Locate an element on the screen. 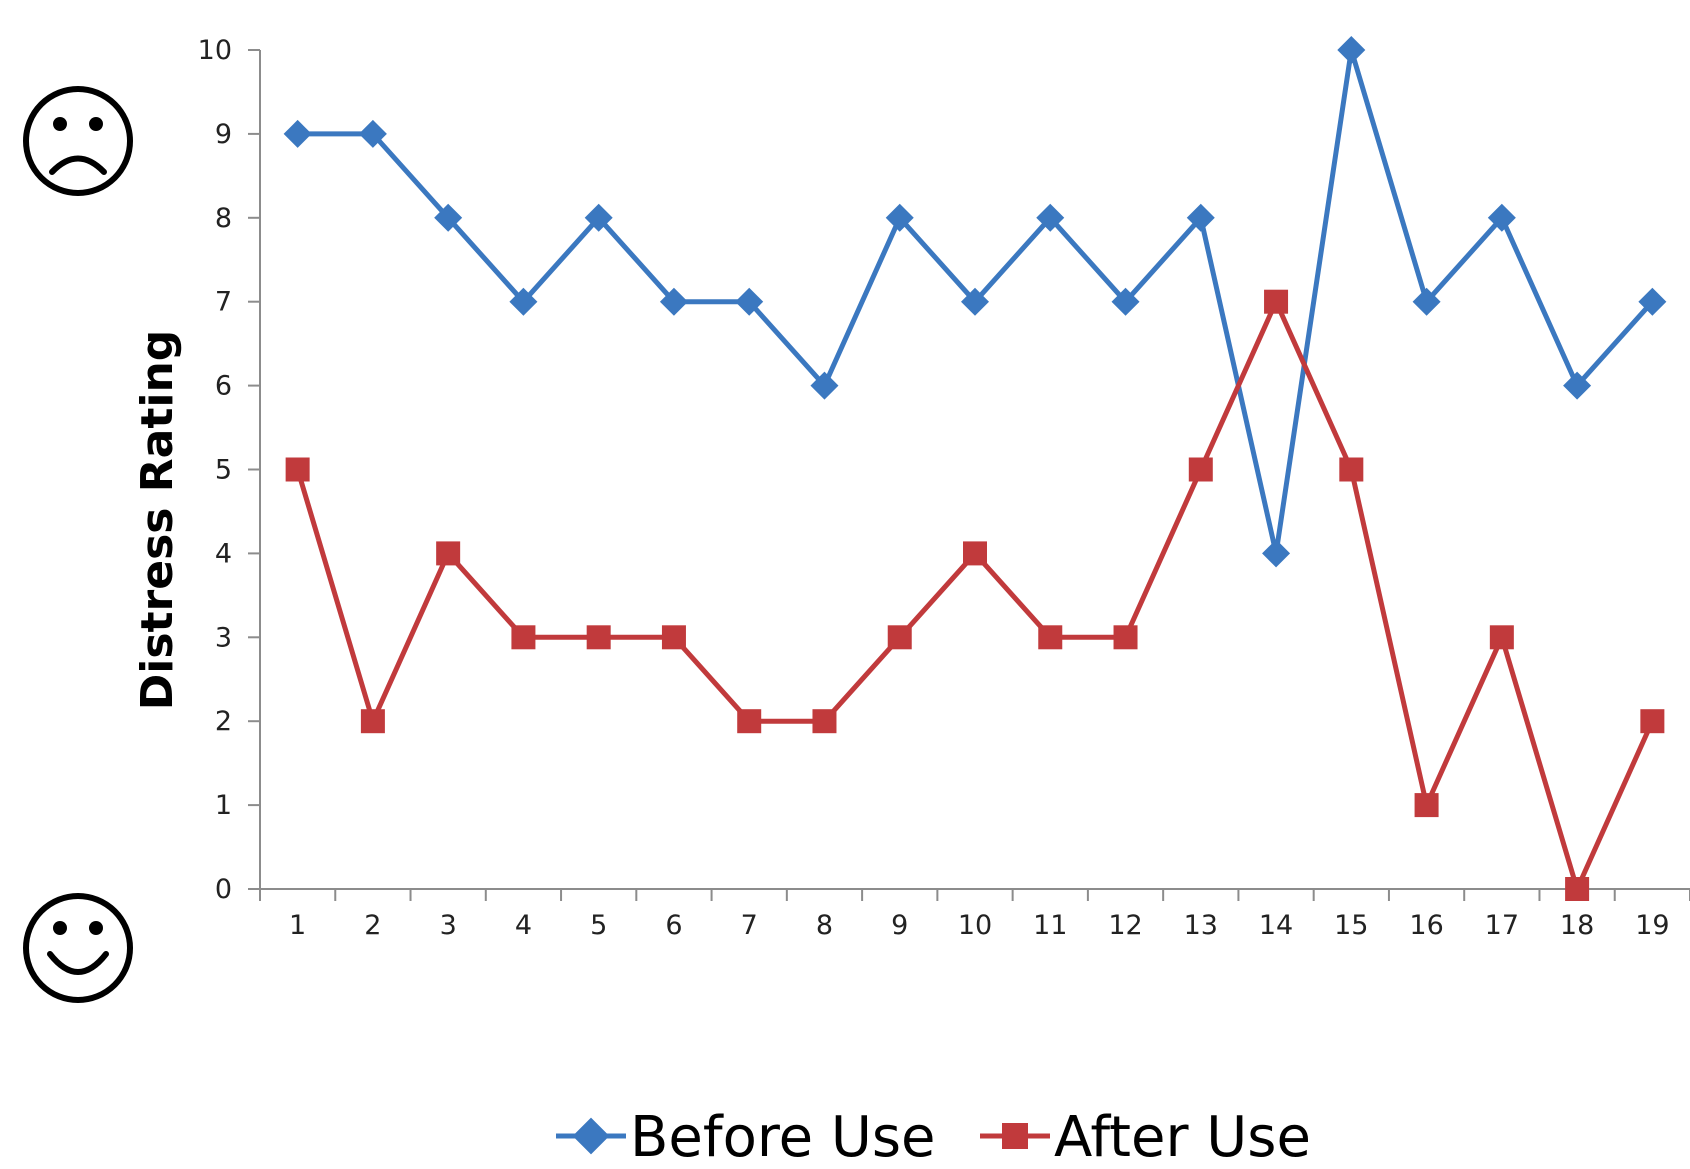 This screenshot has width=1690, height=1169. legend: Before Use After Use is located at coordinates (933, 1137).